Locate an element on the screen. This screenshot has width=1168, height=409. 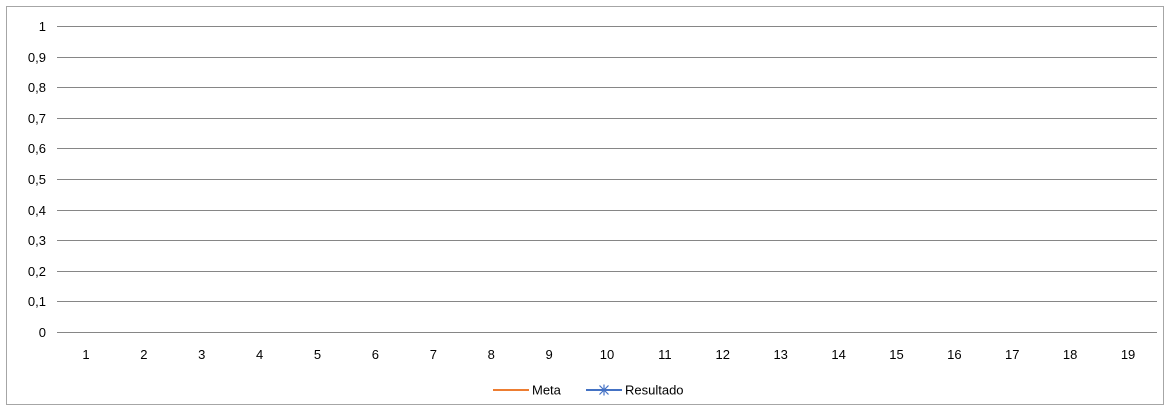
y-tick-label: 0,8 is located at coordinates (37, 87).